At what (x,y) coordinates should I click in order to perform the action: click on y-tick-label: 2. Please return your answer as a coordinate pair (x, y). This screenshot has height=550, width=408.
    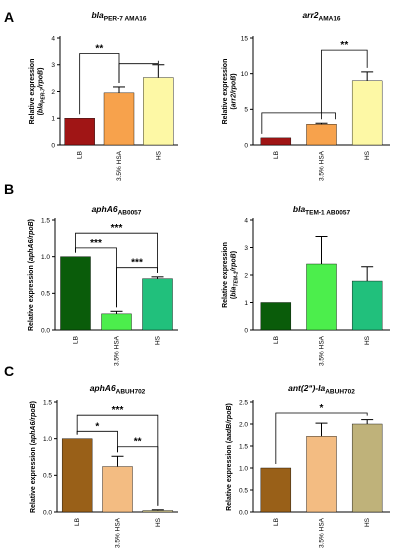
    Looking at the image, I should click on (246, 275).